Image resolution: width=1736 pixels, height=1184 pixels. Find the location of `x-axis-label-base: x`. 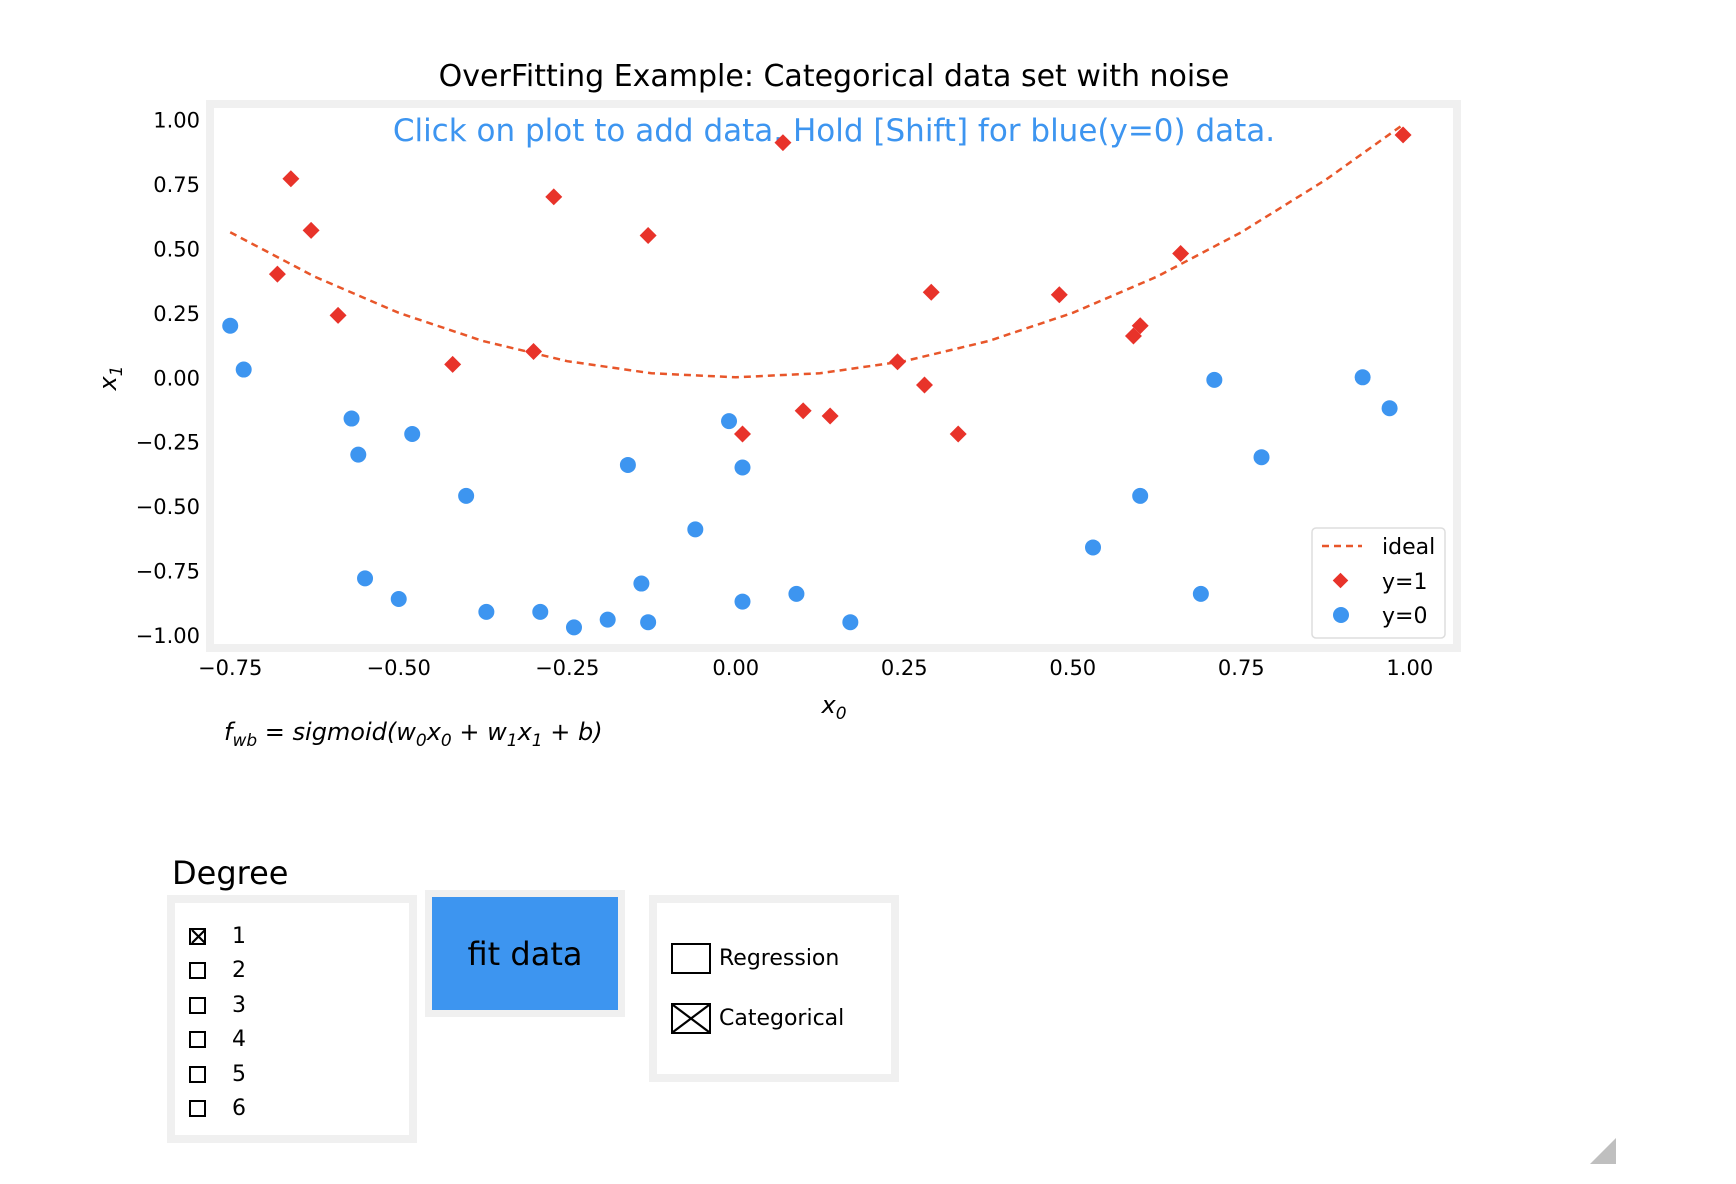

x-axis-label-base: x is located at coordinates (828, 705).